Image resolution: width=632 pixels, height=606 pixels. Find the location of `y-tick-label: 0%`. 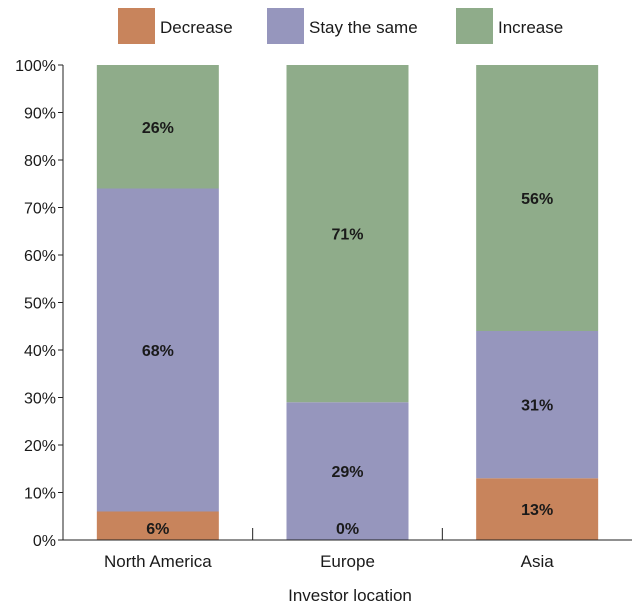

y-tick-label: 0% is located at coordinates (44, 541).